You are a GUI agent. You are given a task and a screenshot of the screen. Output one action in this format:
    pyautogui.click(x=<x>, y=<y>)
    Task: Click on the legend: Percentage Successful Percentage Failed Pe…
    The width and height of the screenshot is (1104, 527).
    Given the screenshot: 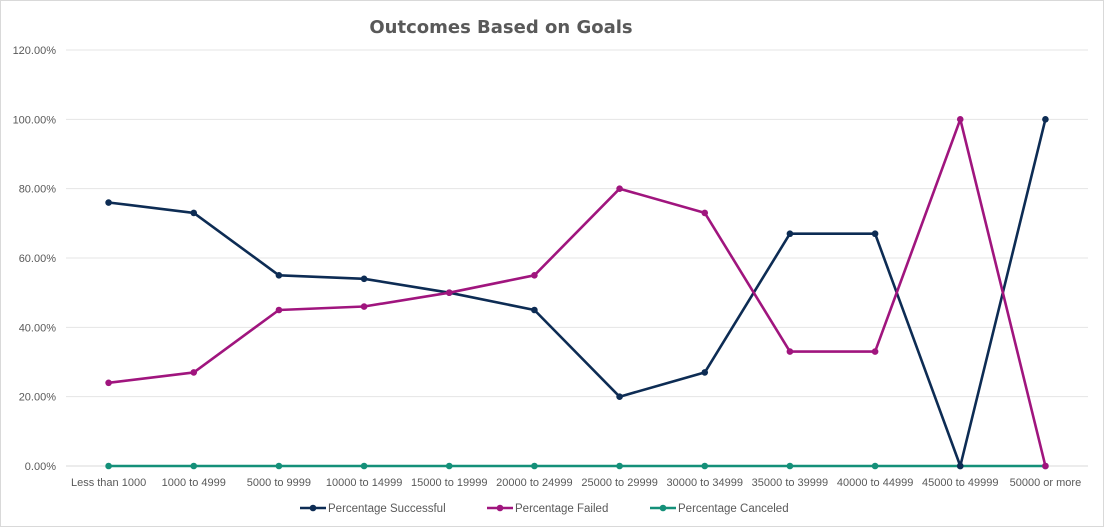 What is the action you would take?
    pyautogui.click(x=544, y=509)
    